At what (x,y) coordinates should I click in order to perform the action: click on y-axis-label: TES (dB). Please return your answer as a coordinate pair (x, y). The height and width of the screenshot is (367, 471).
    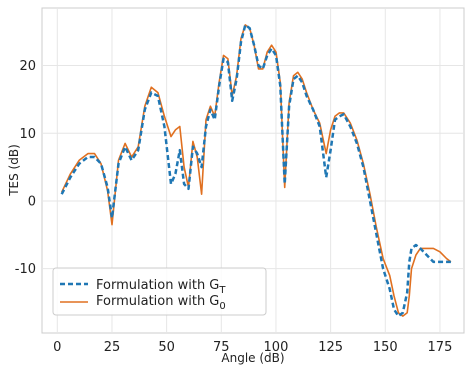
    Looking at the image, I should click on (14, 170).